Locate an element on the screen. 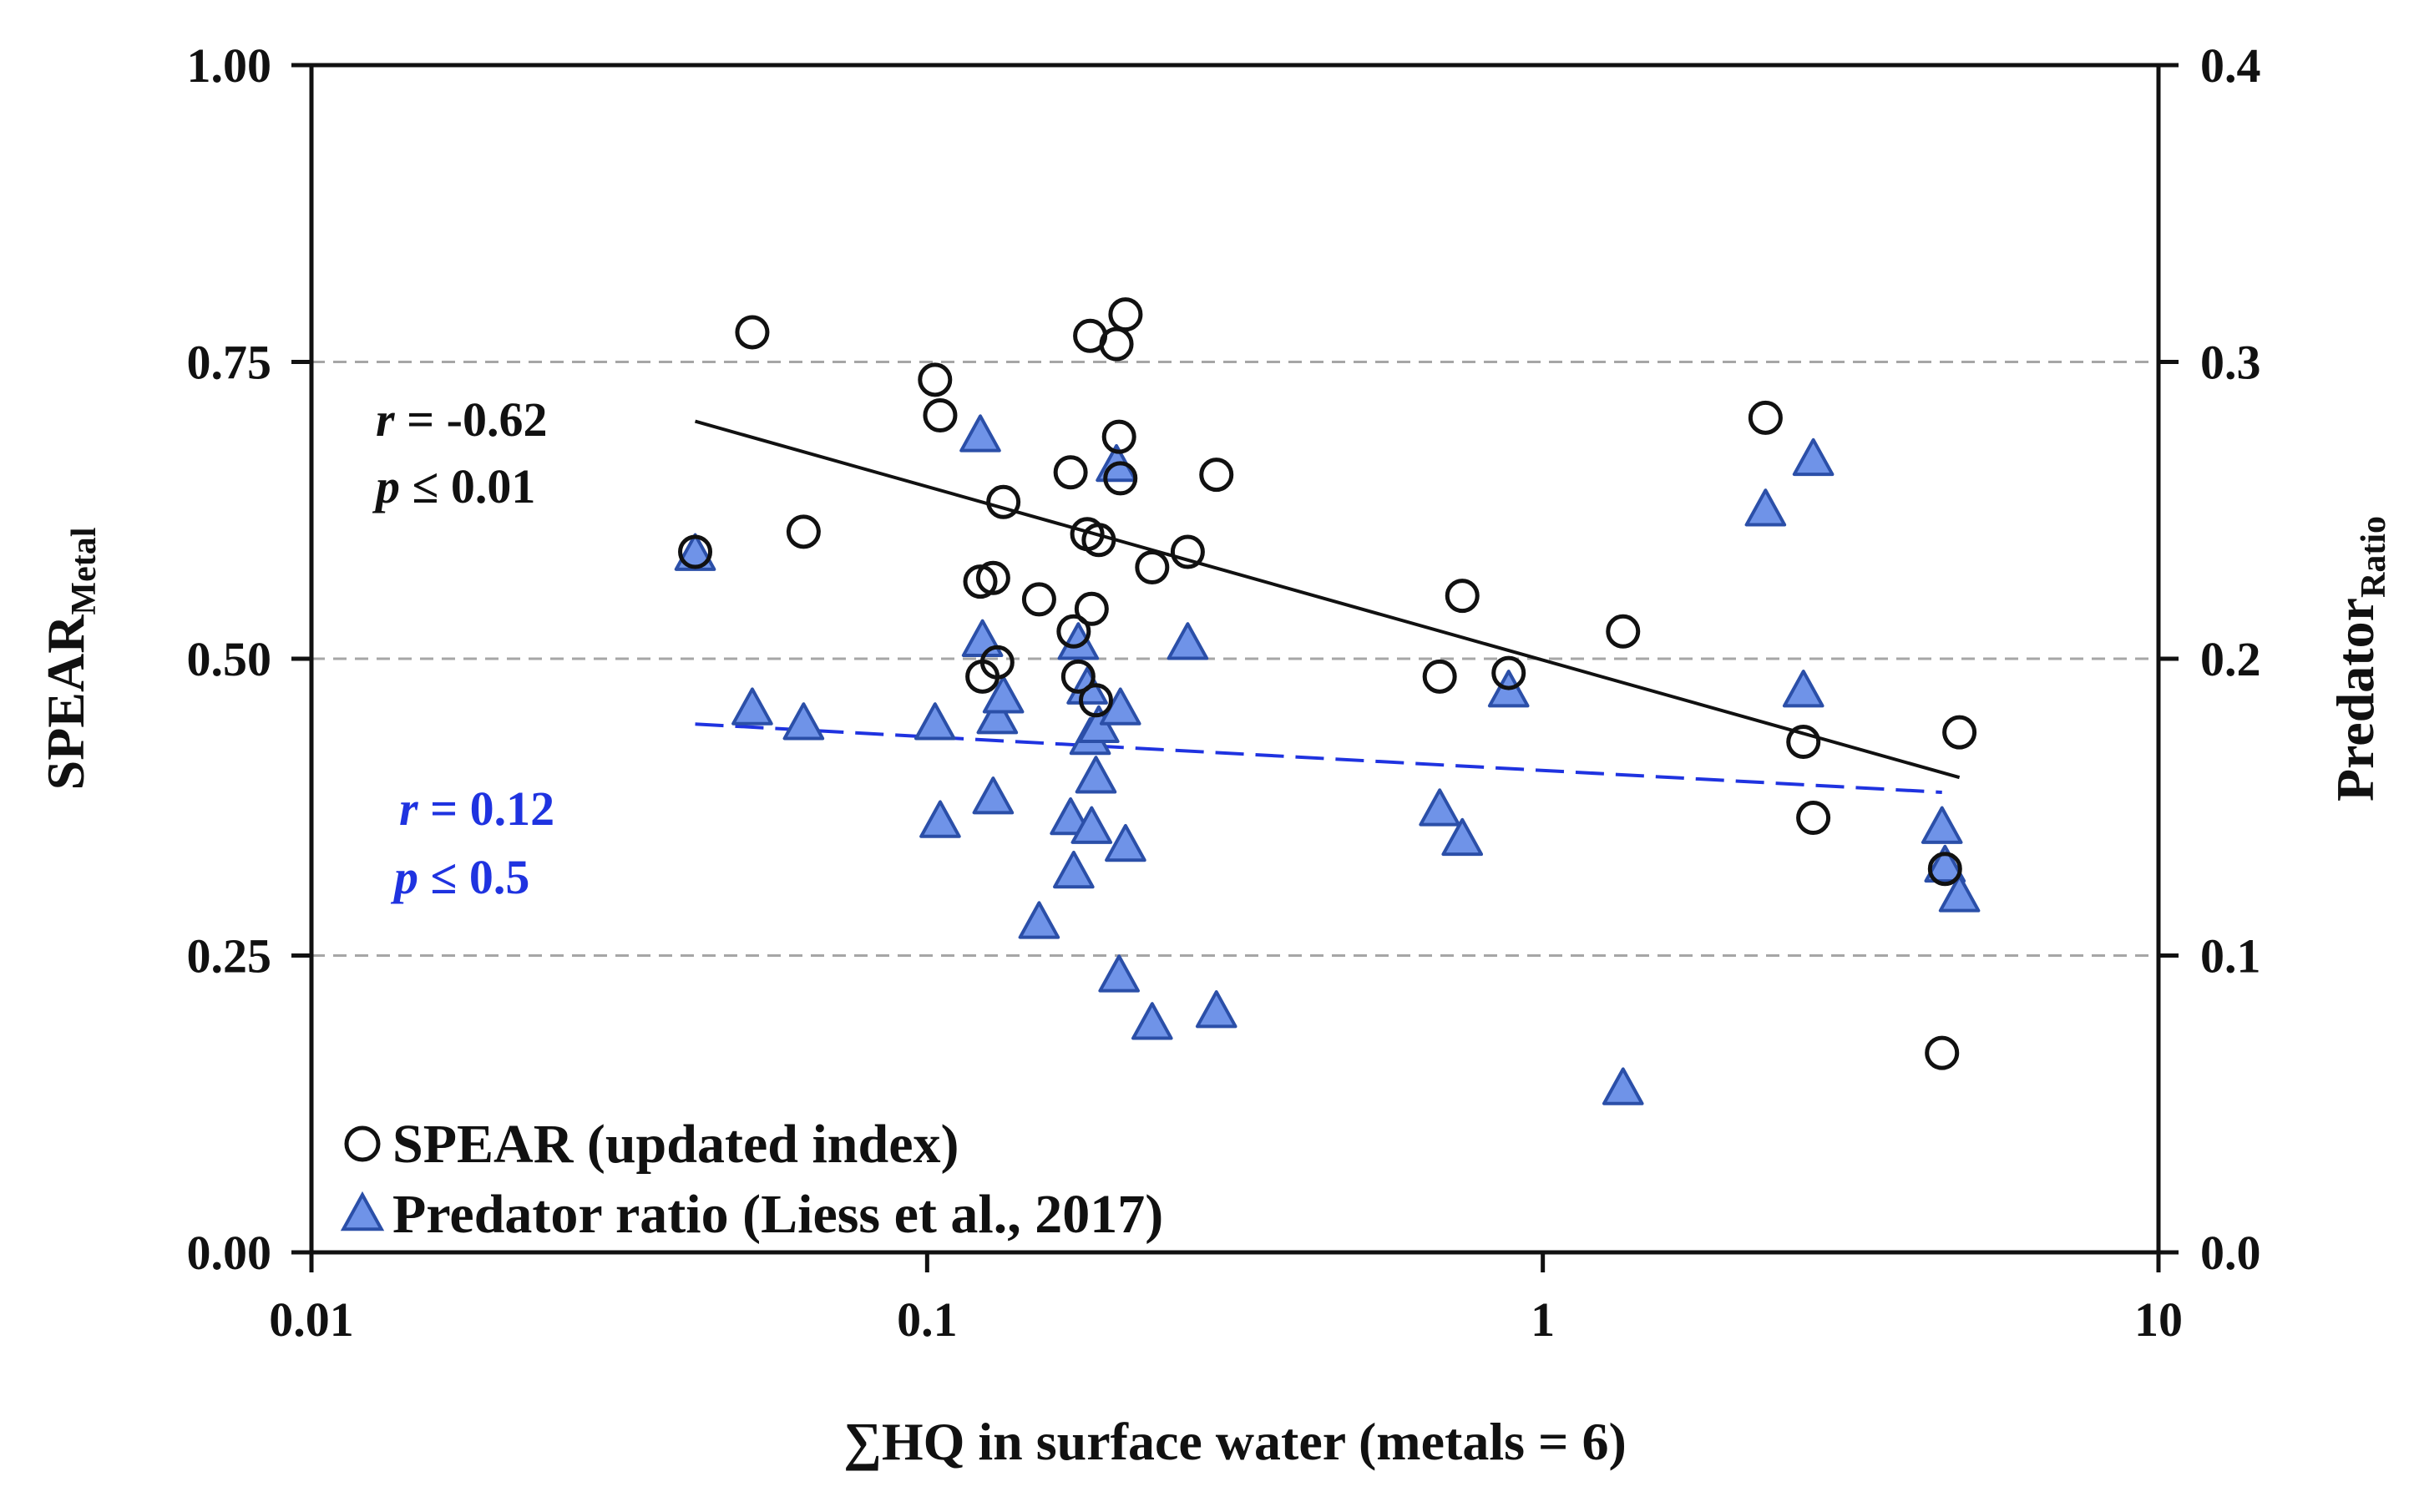 The width and height of the screenshot is (2409, 1512). y-tick-label: 0.00 is located at coordinates (230, 1253).